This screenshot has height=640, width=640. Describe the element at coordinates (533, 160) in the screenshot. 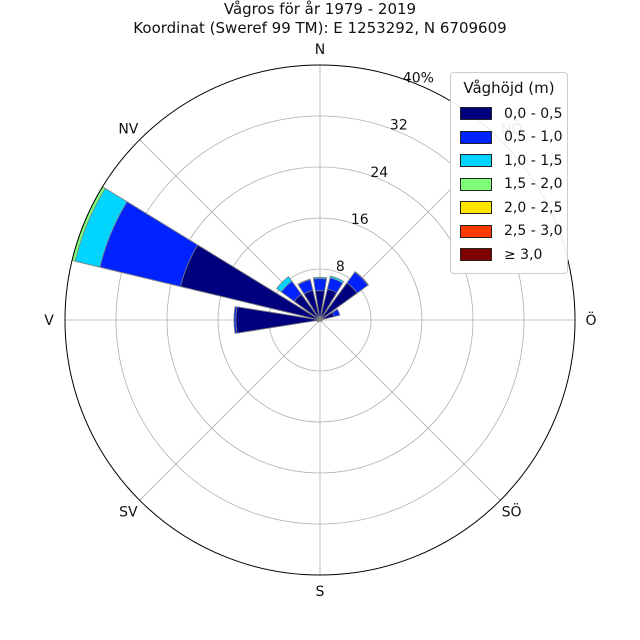

I see `legend-label: 1,0 - 1,5` at that location.